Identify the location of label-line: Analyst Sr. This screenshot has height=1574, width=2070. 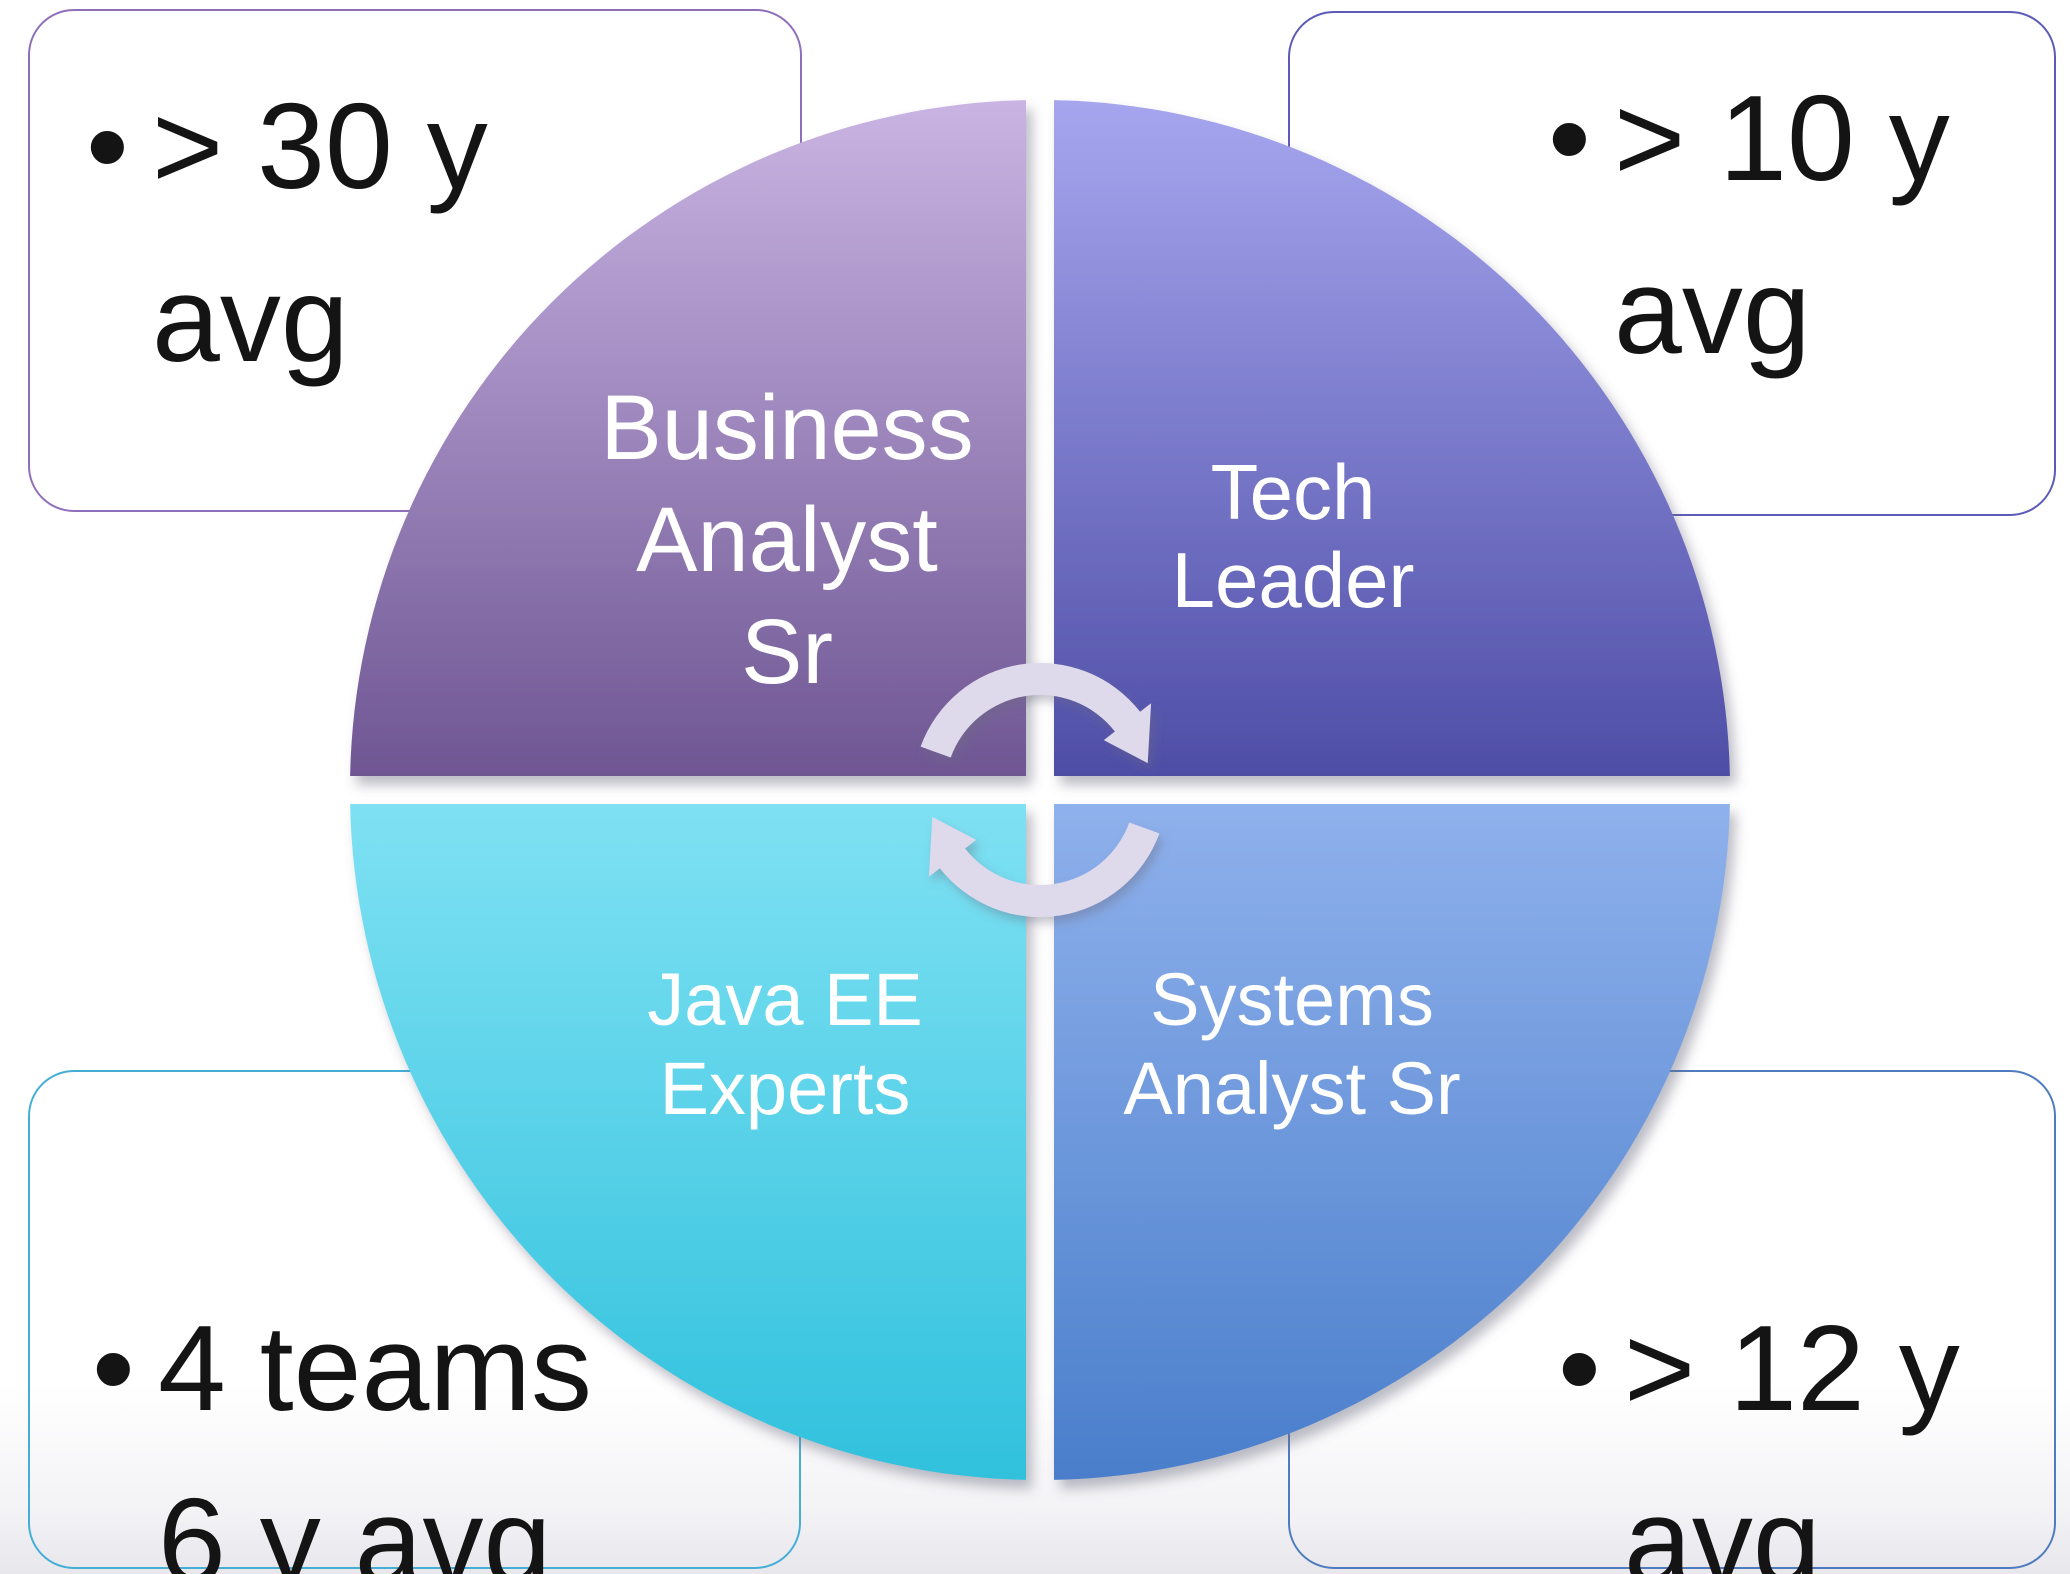
(1292, 1088).